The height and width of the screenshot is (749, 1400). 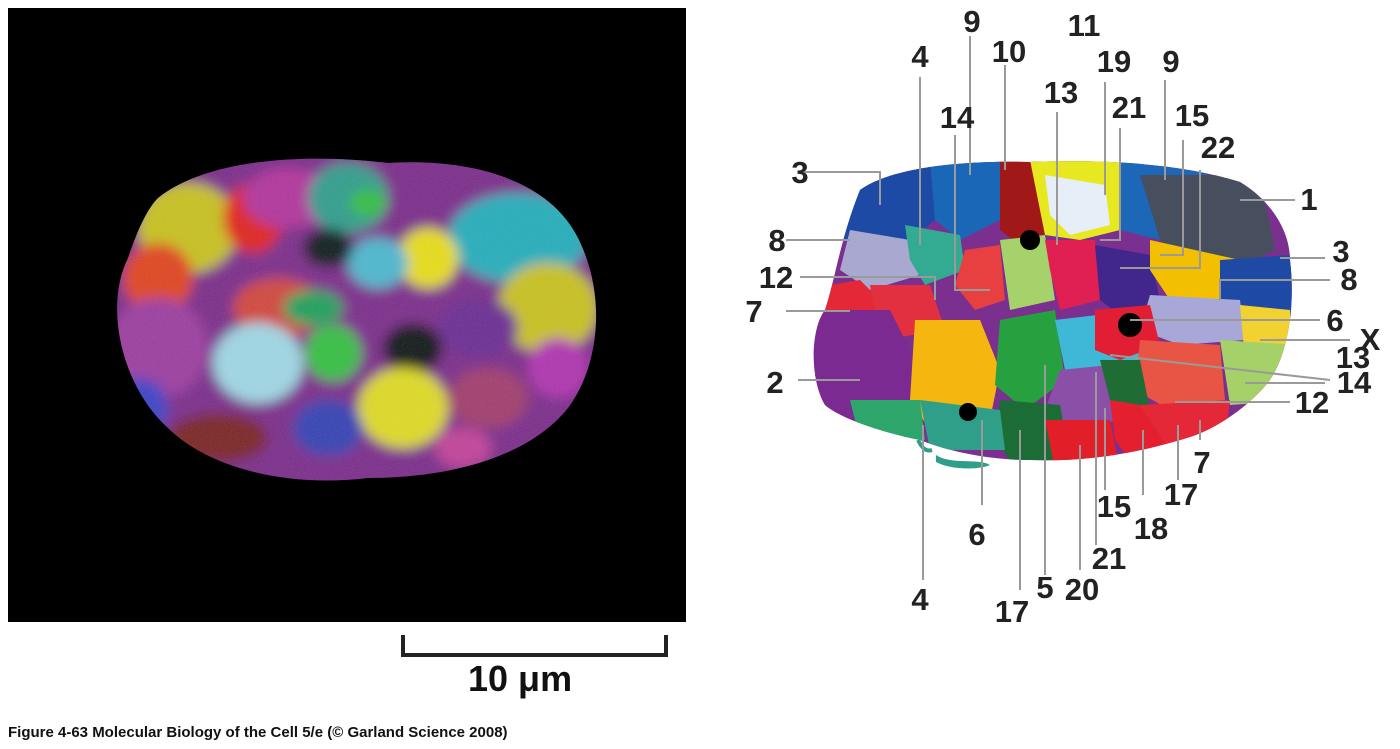 I want to click on label-17a: 17, so click(x=1181, y=494).